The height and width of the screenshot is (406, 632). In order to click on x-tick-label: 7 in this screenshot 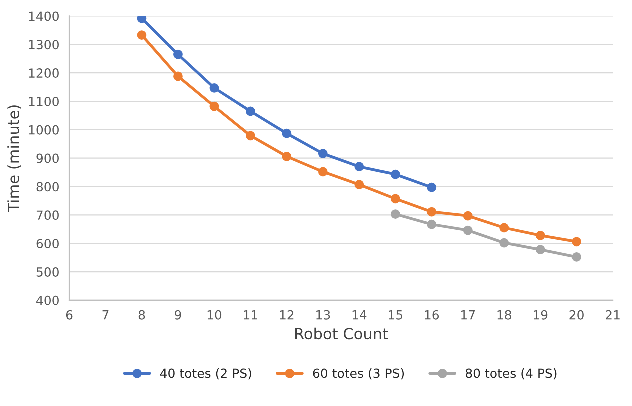, I will do `click(105, 315)`.